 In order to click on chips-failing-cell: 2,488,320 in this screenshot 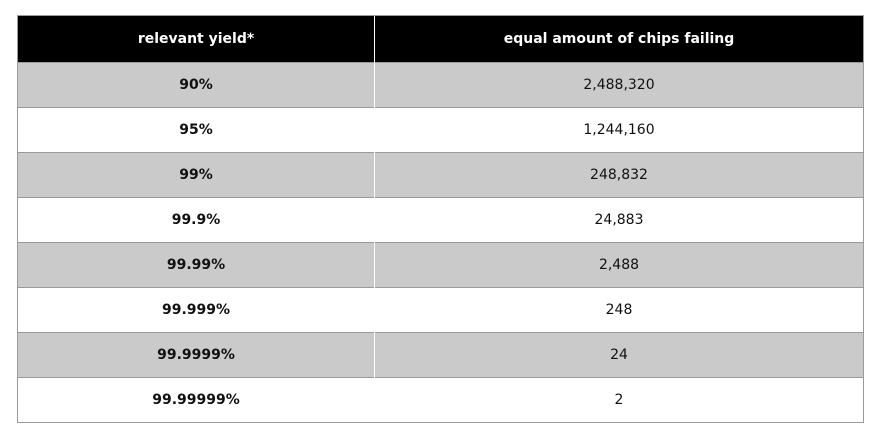, I will do `click(619, 85)`.